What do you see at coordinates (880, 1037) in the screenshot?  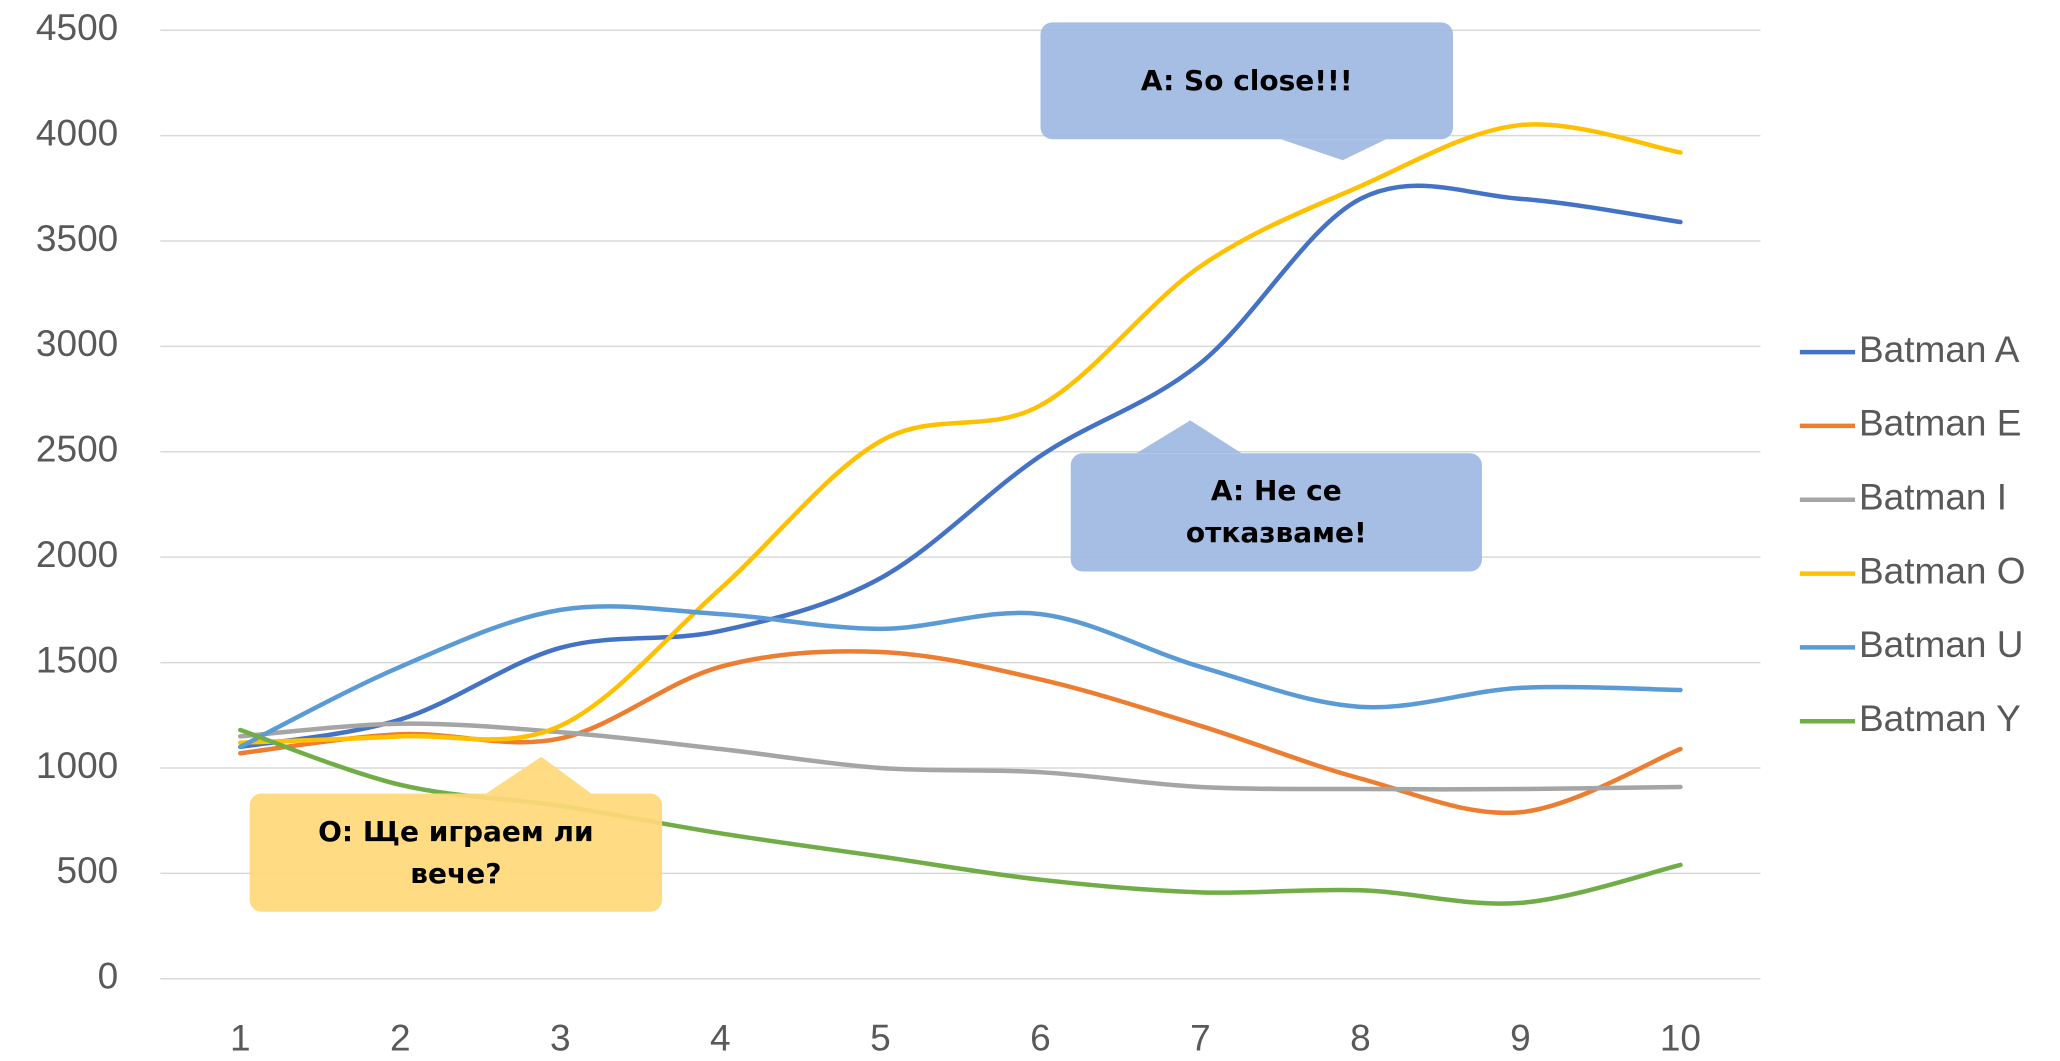 I see `x-tick-label: 5` at bounding box center [880, 1037].